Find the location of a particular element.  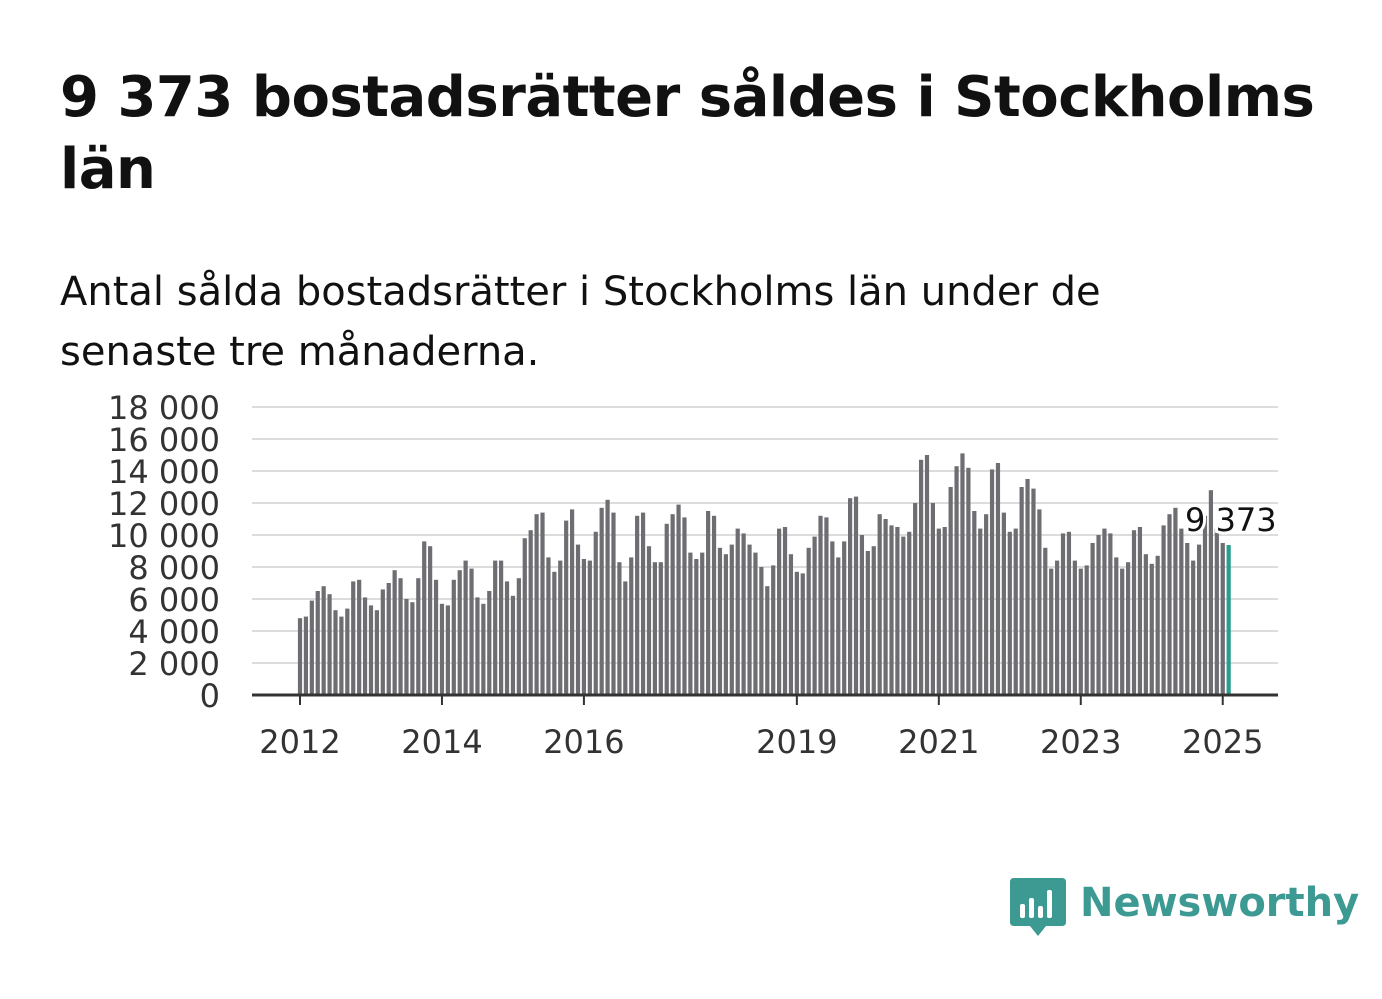

last-value-label: 9 373 is located at coordinates (1231, 520).